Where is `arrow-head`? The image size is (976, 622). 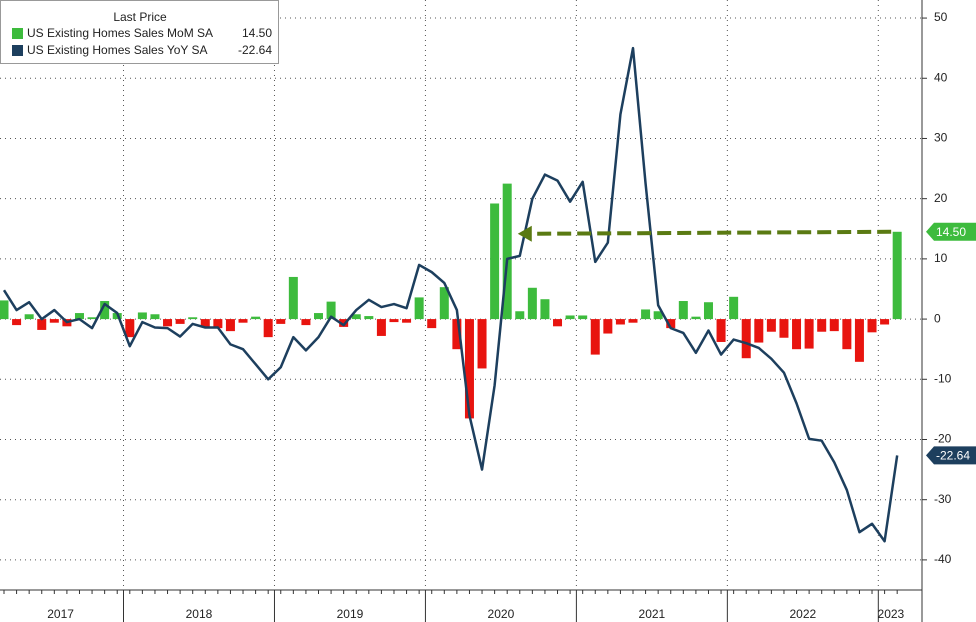 arrow-head is located at coordinates (524, 233).